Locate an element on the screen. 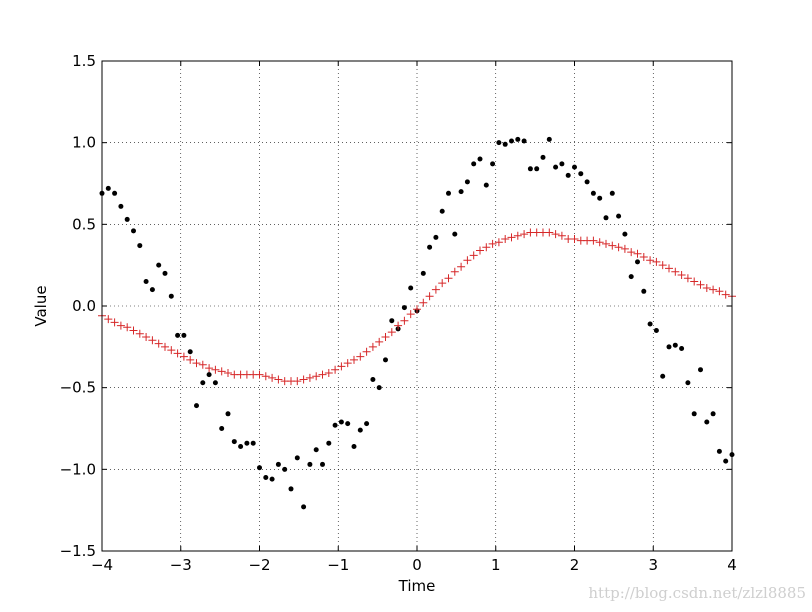  watermark-text: http://blog.csdn.net/zlzl8885 is located at coordinates (697, 593).